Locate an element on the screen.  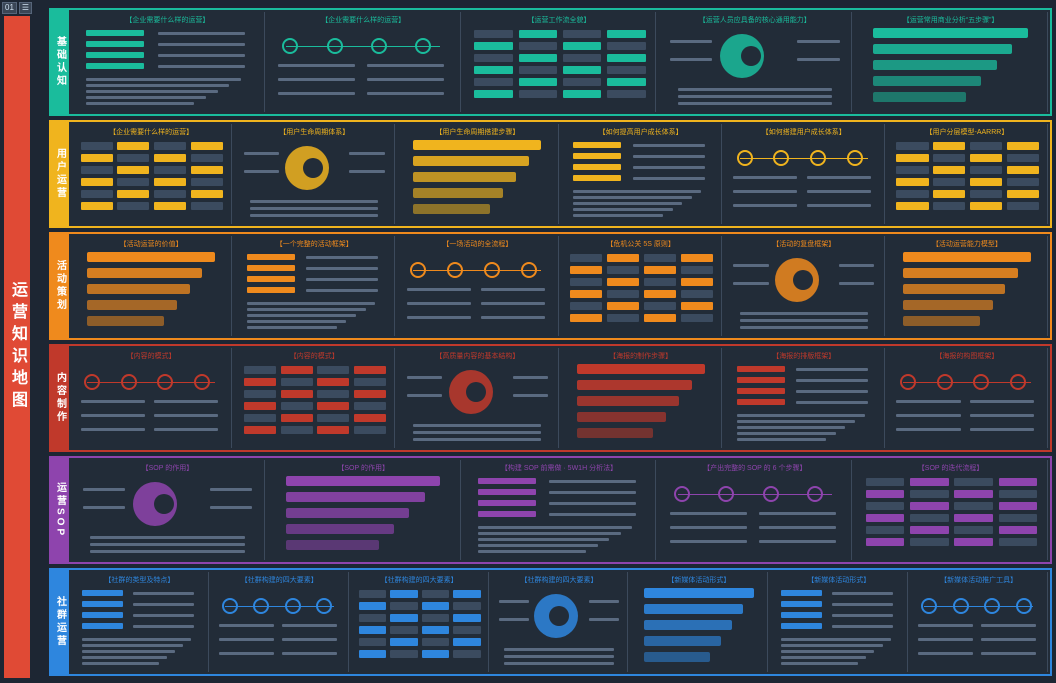
knowledge-card: 【运营人员应具备的核心通用能力】 is located at coordinates (755, 62).